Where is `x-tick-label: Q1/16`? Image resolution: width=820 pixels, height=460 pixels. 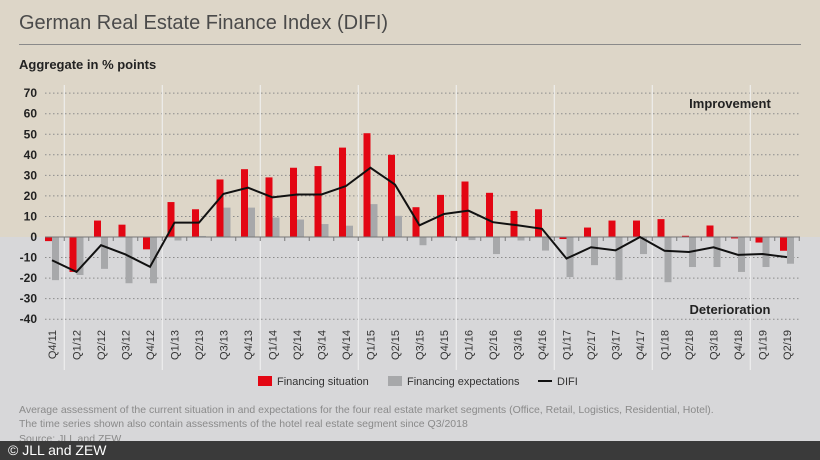 x-tick-label: Q1/16 is located at coordinates (470, 345).